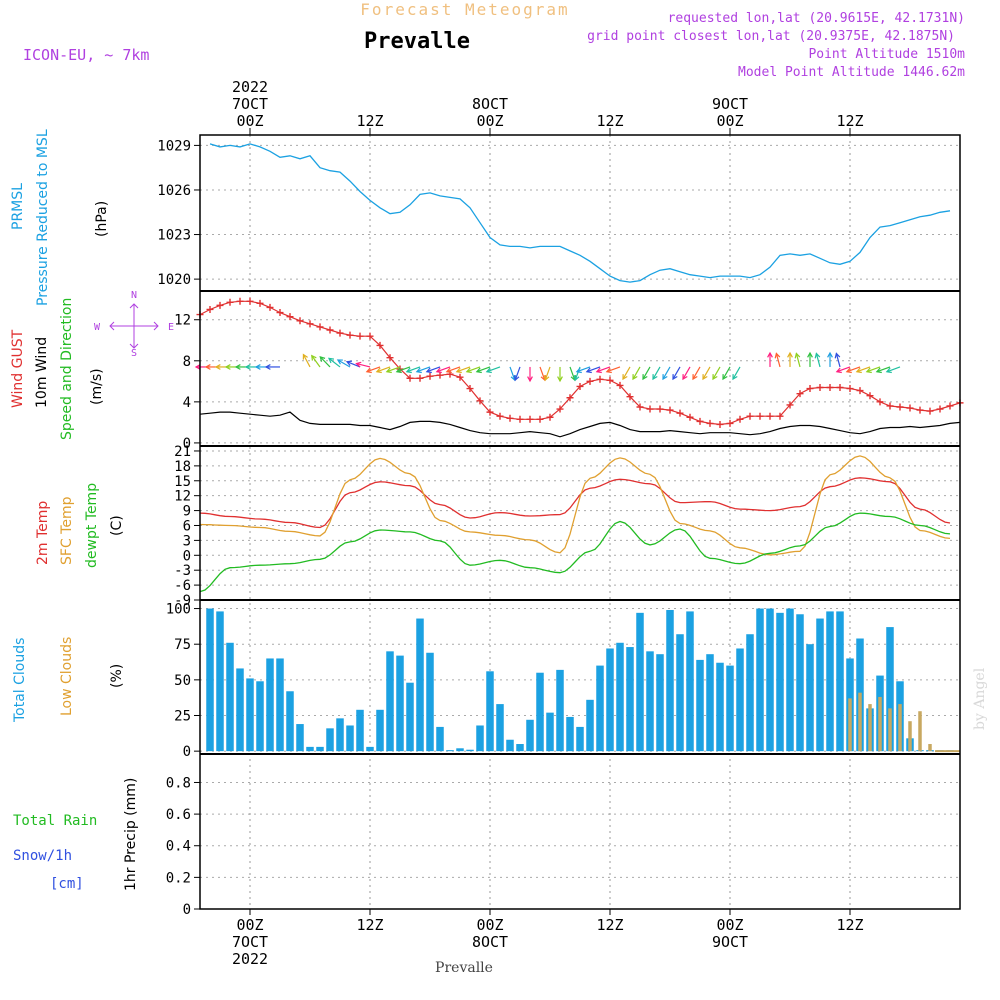  I want to click on precip-ytick-label: 0.4, so click(178, 847).